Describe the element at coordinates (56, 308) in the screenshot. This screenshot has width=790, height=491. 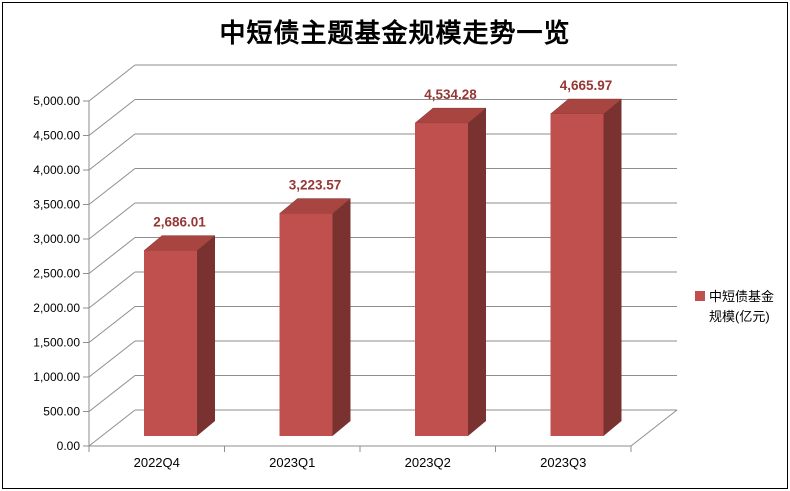
I see `y-axis-label: 2,000.00` at that location.